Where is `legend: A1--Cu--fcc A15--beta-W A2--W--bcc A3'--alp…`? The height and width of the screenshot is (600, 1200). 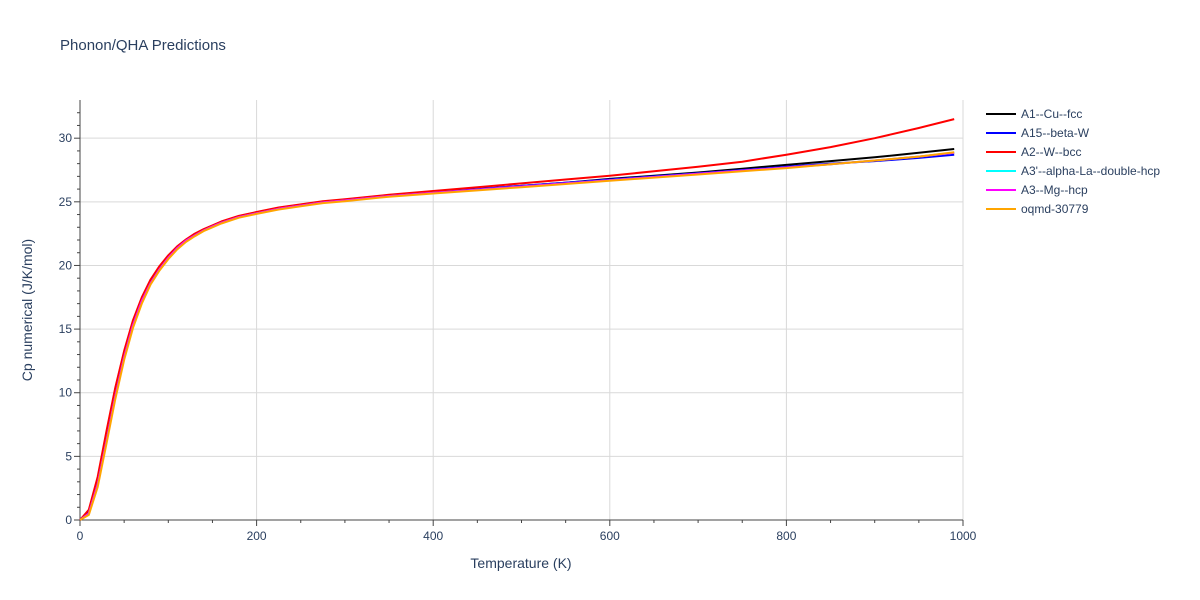 legend: A1--Cu--fcc A15--beta-W A2--W--bcc A3'--alp… is located at coordinates (1073, 161).